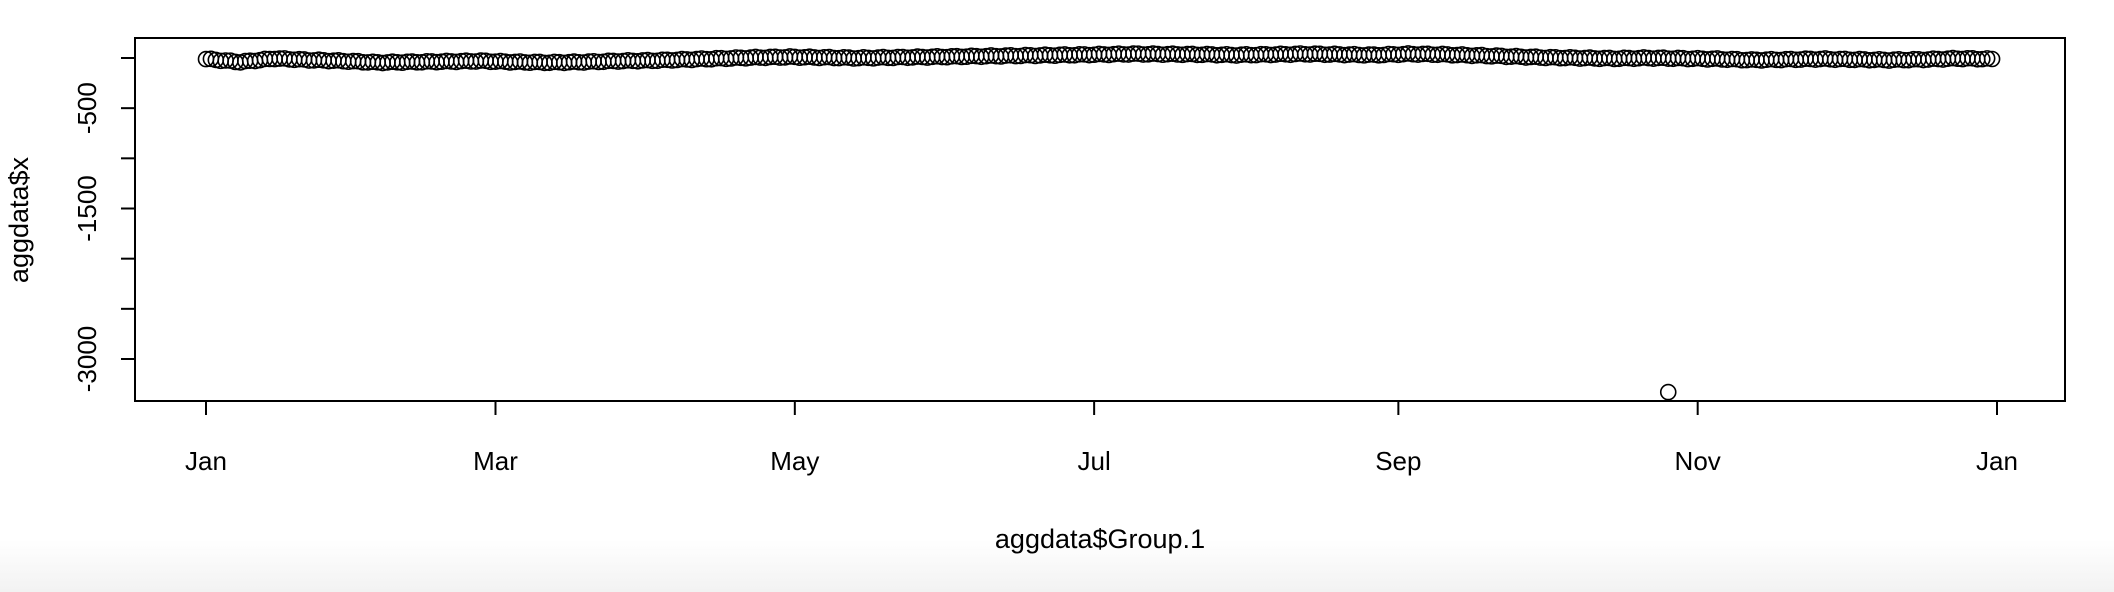  Describe the element at coordinates (1101, 438) in the screenshot. I see `x-axis: Jan Mar May Jul Sep Nov Jan` at that location.